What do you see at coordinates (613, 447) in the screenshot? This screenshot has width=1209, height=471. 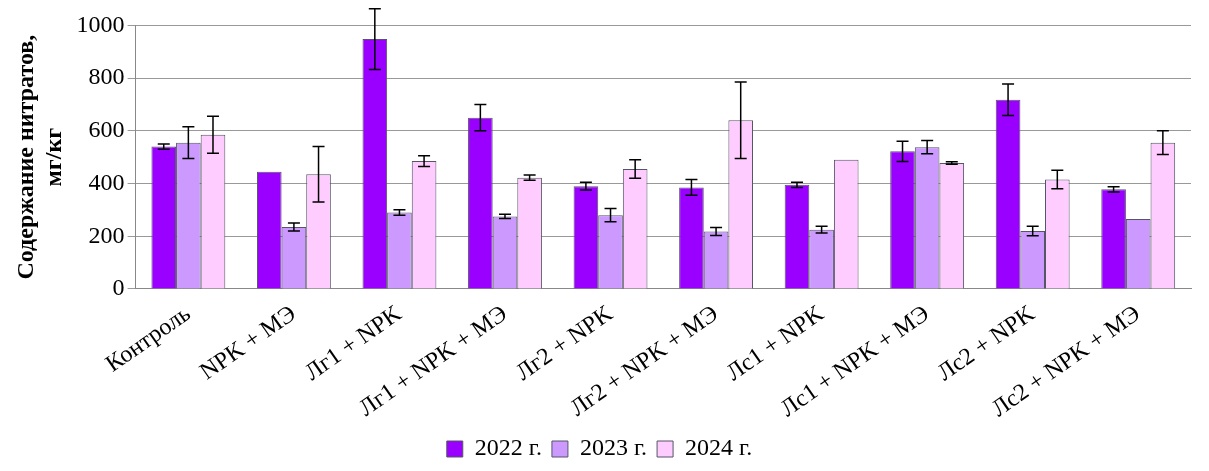 I see `legend-label: 2023 г.` at bounding box center [613, 447].